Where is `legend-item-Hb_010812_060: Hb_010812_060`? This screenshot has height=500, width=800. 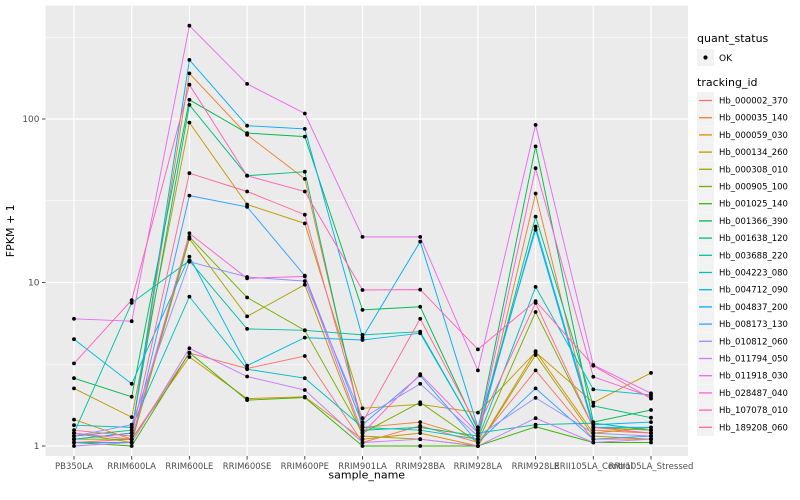
legend-item-Hb_010812_060: Hb_010812_060 is located at coordinates (742, 341).